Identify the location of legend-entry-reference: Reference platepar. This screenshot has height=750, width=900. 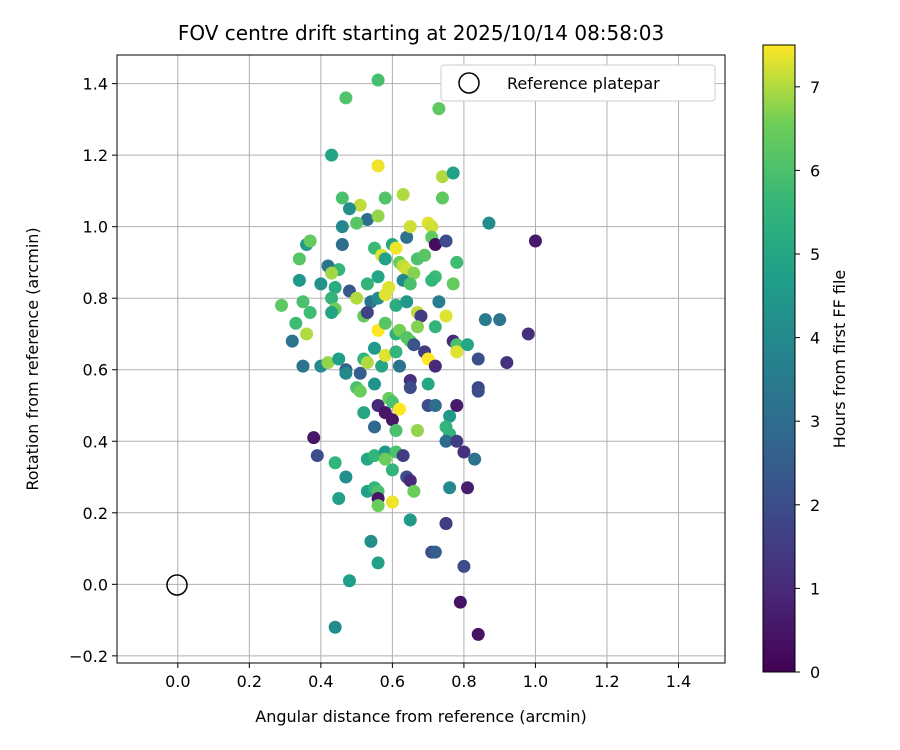
(583, 83).